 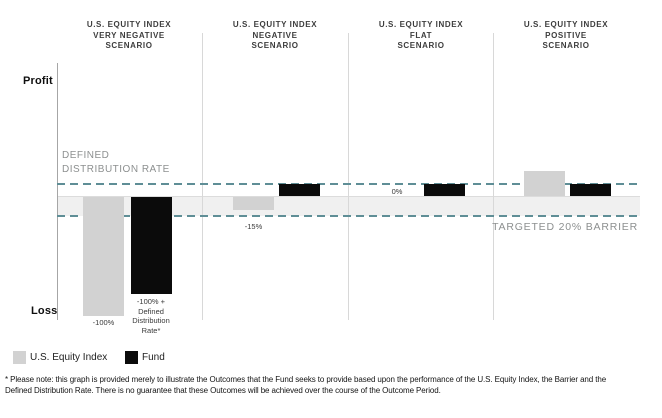 What do you see at coordinates (566, 35) in the screenshot?
I see `header-positive-scenario: U.S. EQUITY INDEX POSITIVE SCENARIO` at bounding box center [566, 35].